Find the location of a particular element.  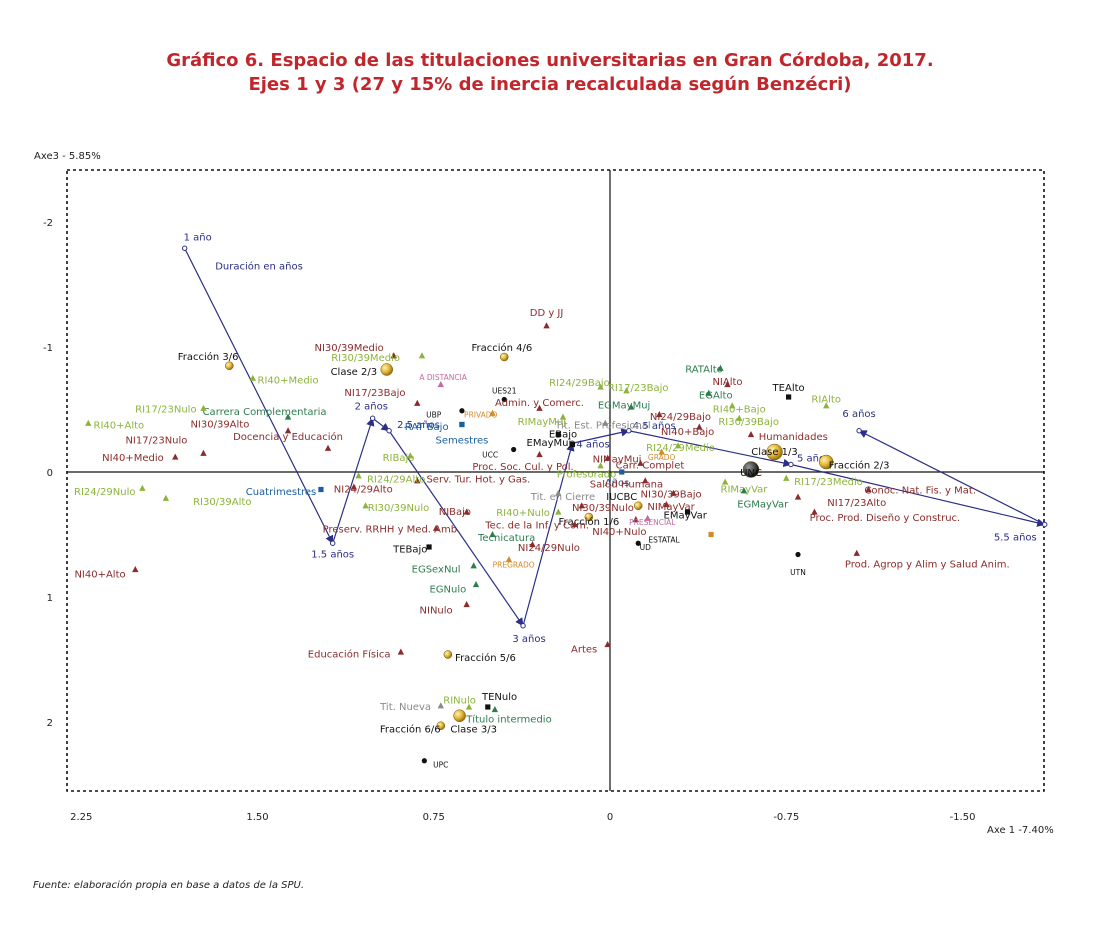

point-label: Fracción 3/6 is located at coordinates (208, 357).